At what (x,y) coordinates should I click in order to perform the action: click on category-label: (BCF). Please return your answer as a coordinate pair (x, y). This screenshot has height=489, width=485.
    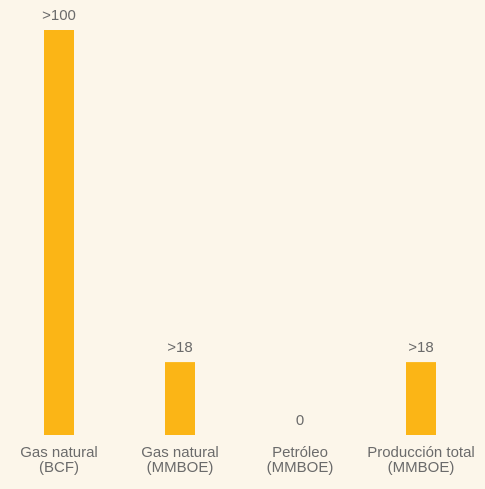
    Looking at the image, I should click on (59, 467).